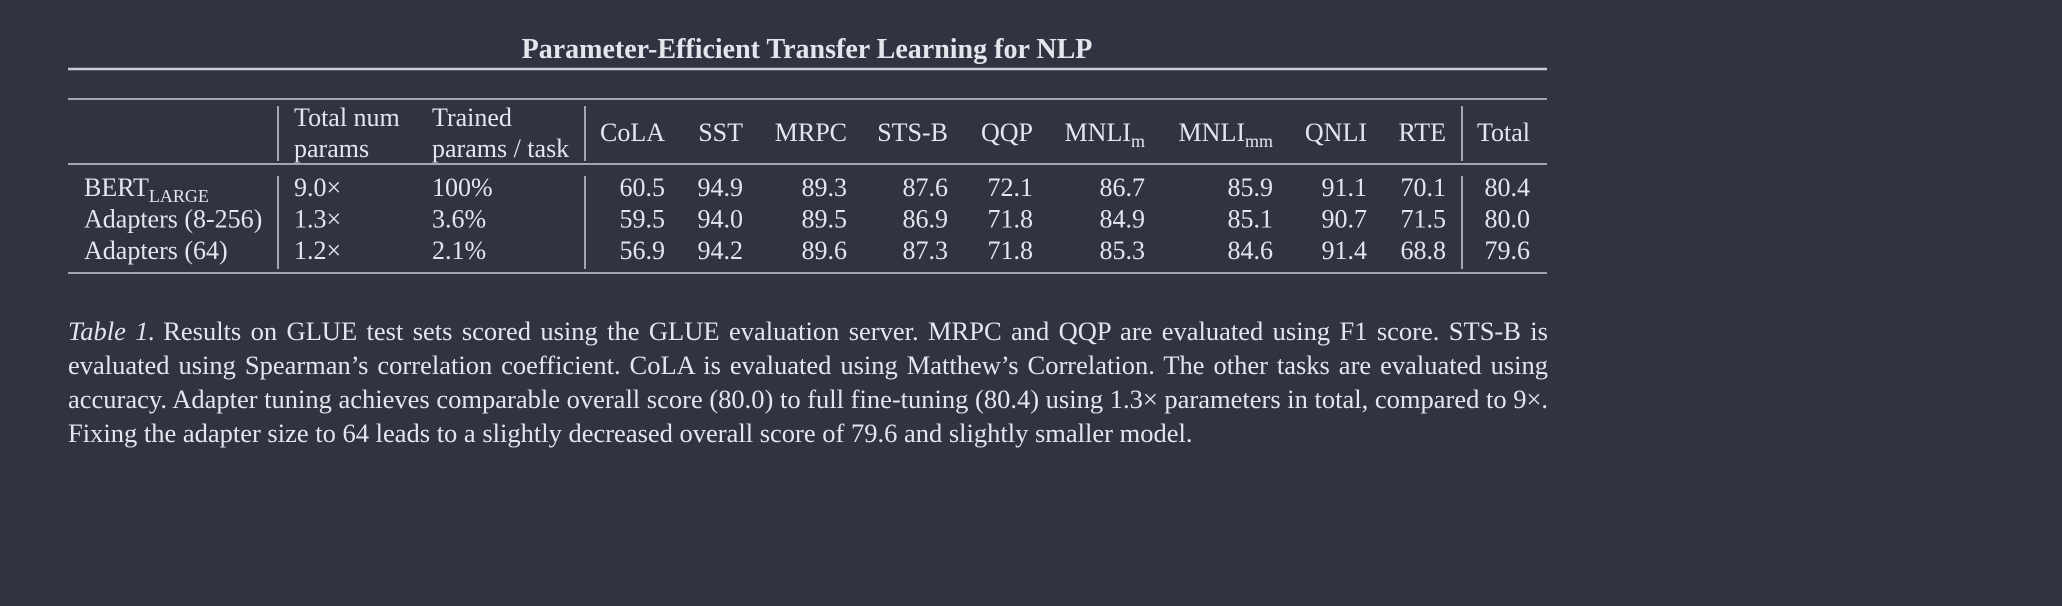  Describe the element at coordinates (1123, 219) in the screenshot. I see `cell: 84.9` at that location.